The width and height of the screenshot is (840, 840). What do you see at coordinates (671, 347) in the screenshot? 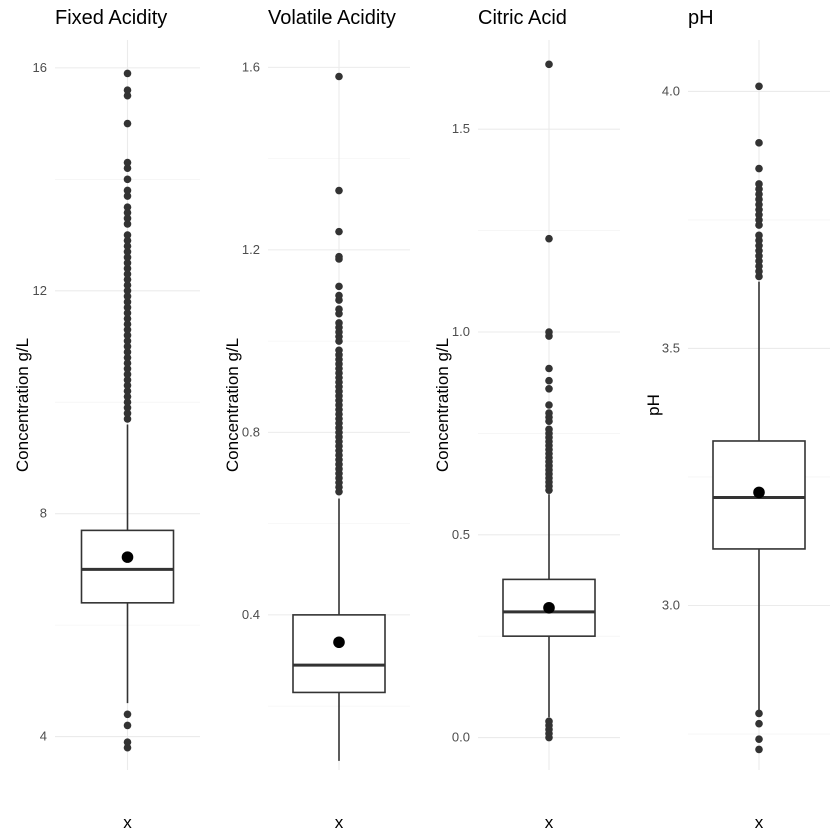
I see `y-tick-label: 3.5` at bounding box center [671, 347].